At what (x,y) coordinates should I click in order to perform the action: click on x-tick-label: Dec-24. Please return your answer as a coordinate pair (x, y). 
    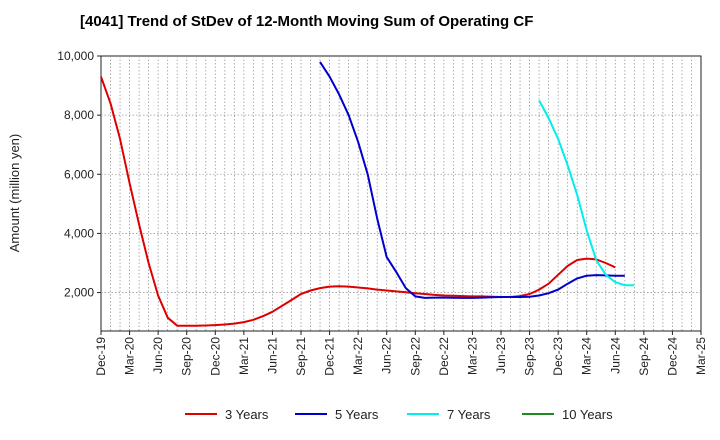
    Looking at the image, I should click on (672, 356).